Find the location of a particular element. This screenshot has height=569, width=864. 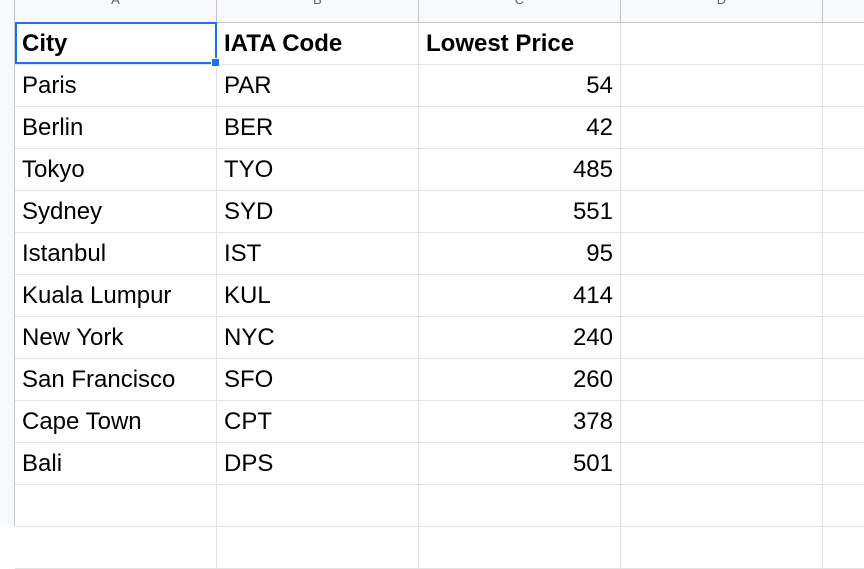

cell-e10 is located at coordinates (843, 422).